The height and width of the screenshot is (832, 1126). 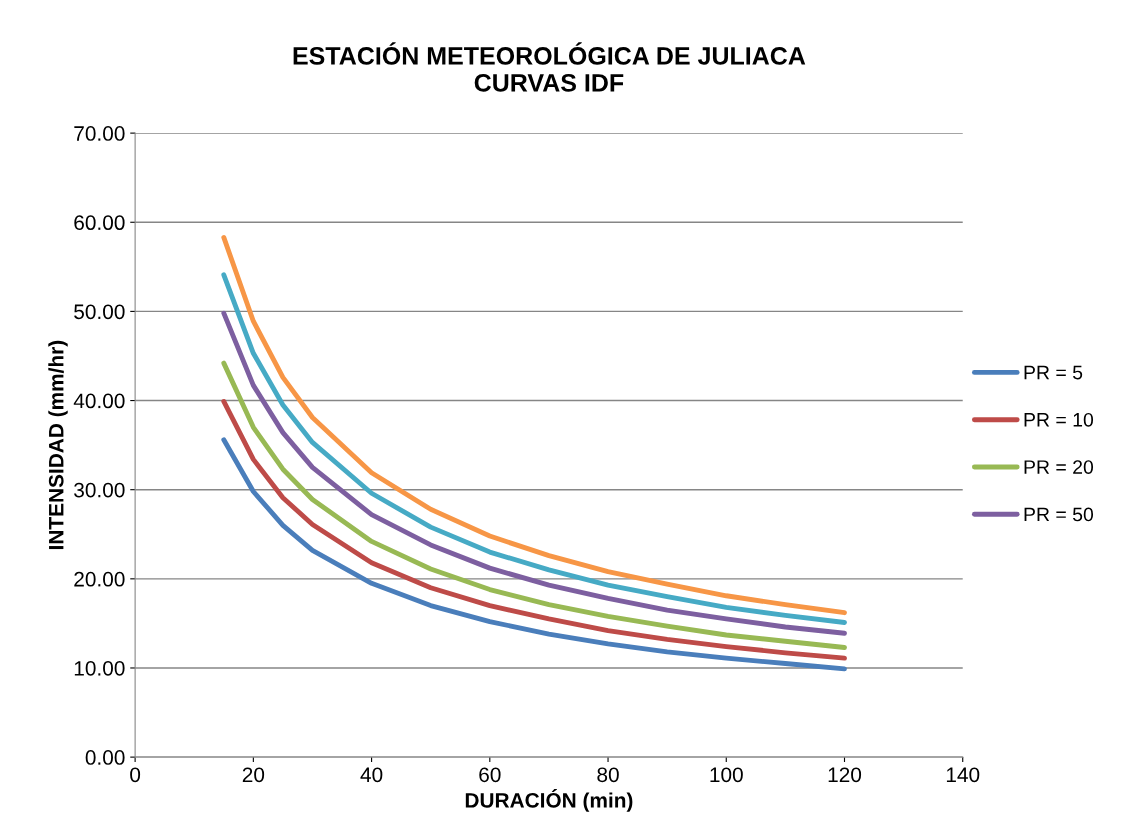 I want to click on y-tick-label: 50.00, so click(x=99, y=312).